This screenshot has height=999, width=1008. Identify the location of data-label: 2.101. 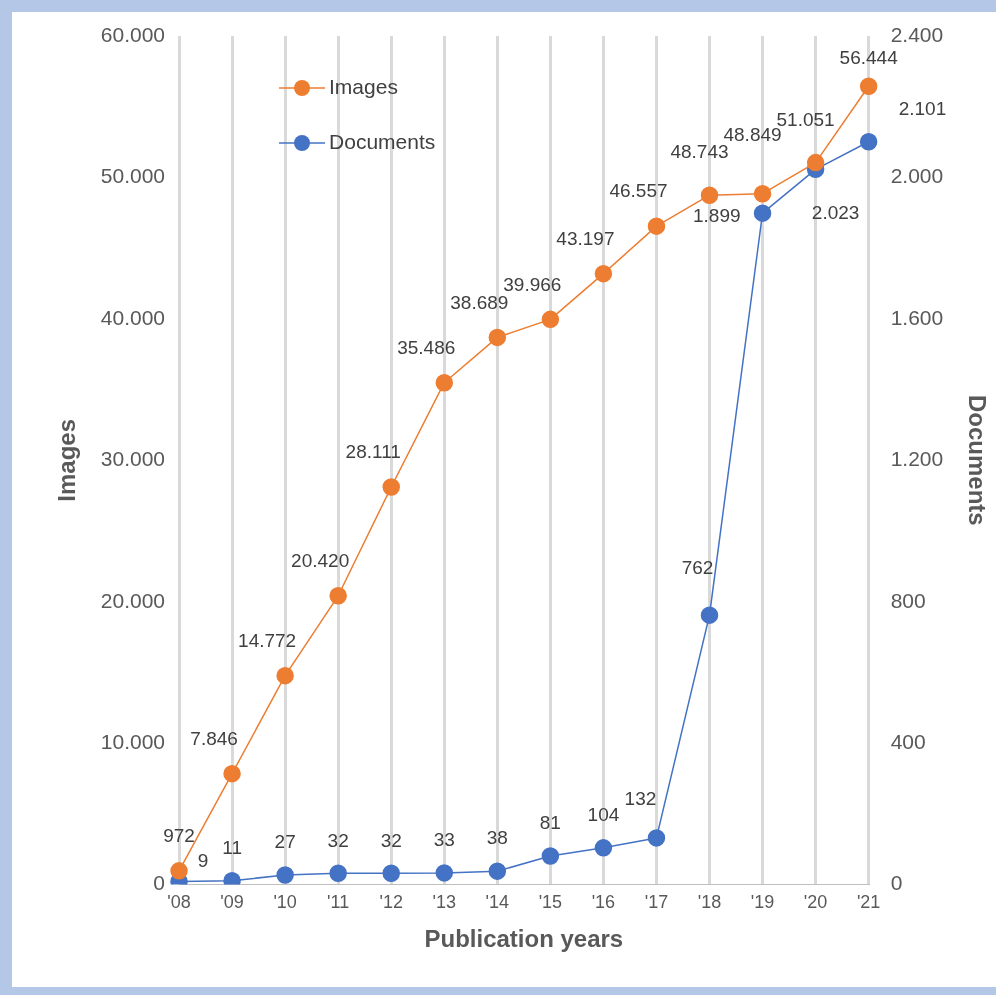
(922, 108).